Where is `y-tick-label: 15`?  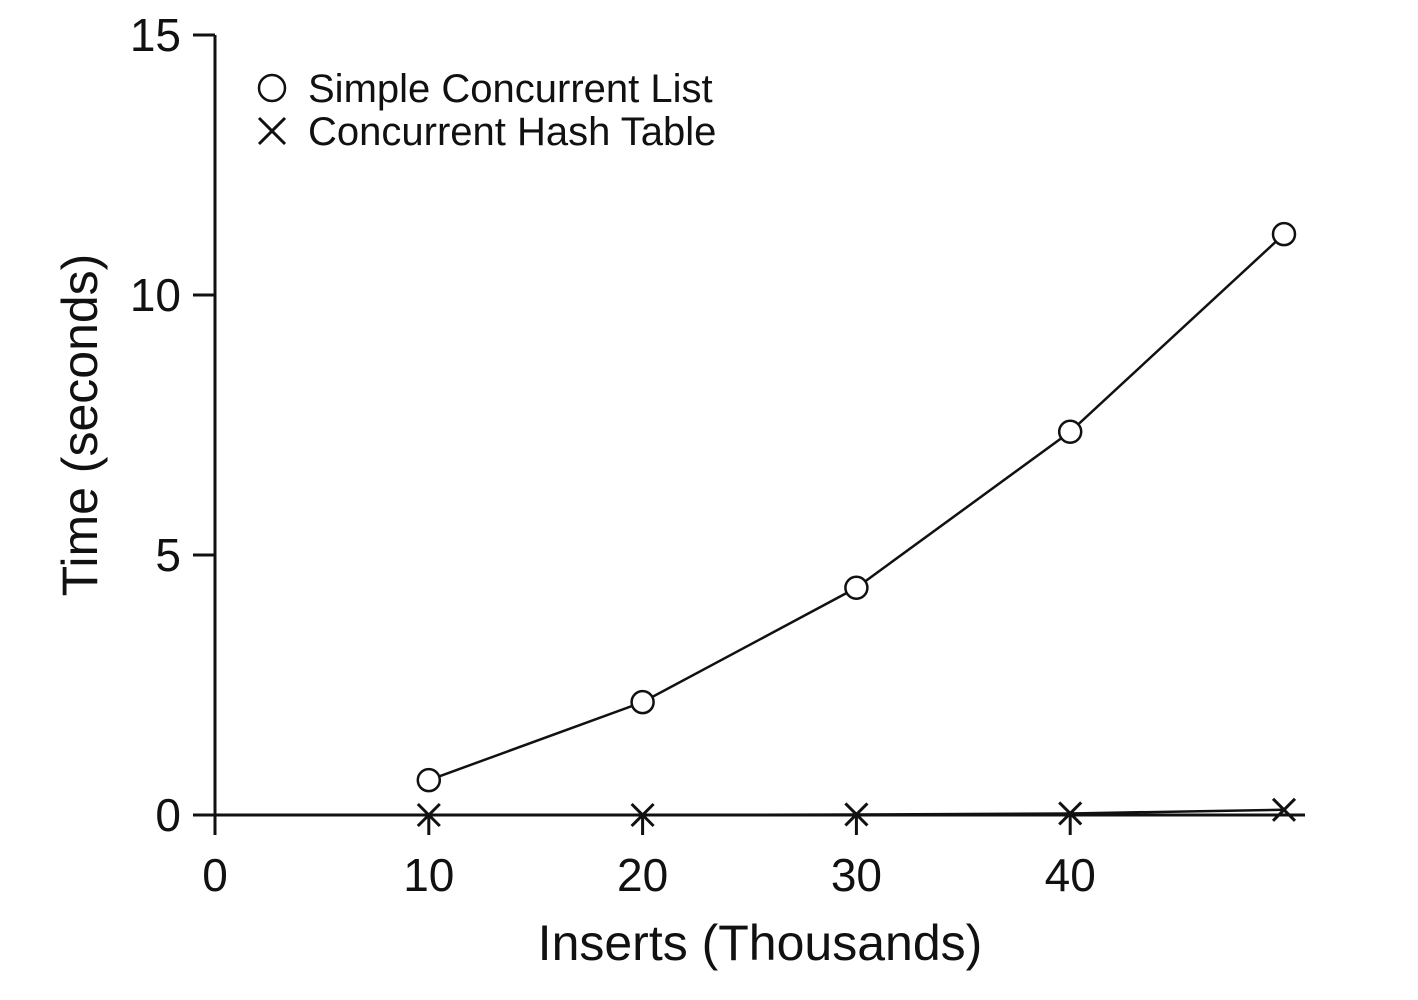
y-tick-label: 15 is located at coordinates (155, 35).